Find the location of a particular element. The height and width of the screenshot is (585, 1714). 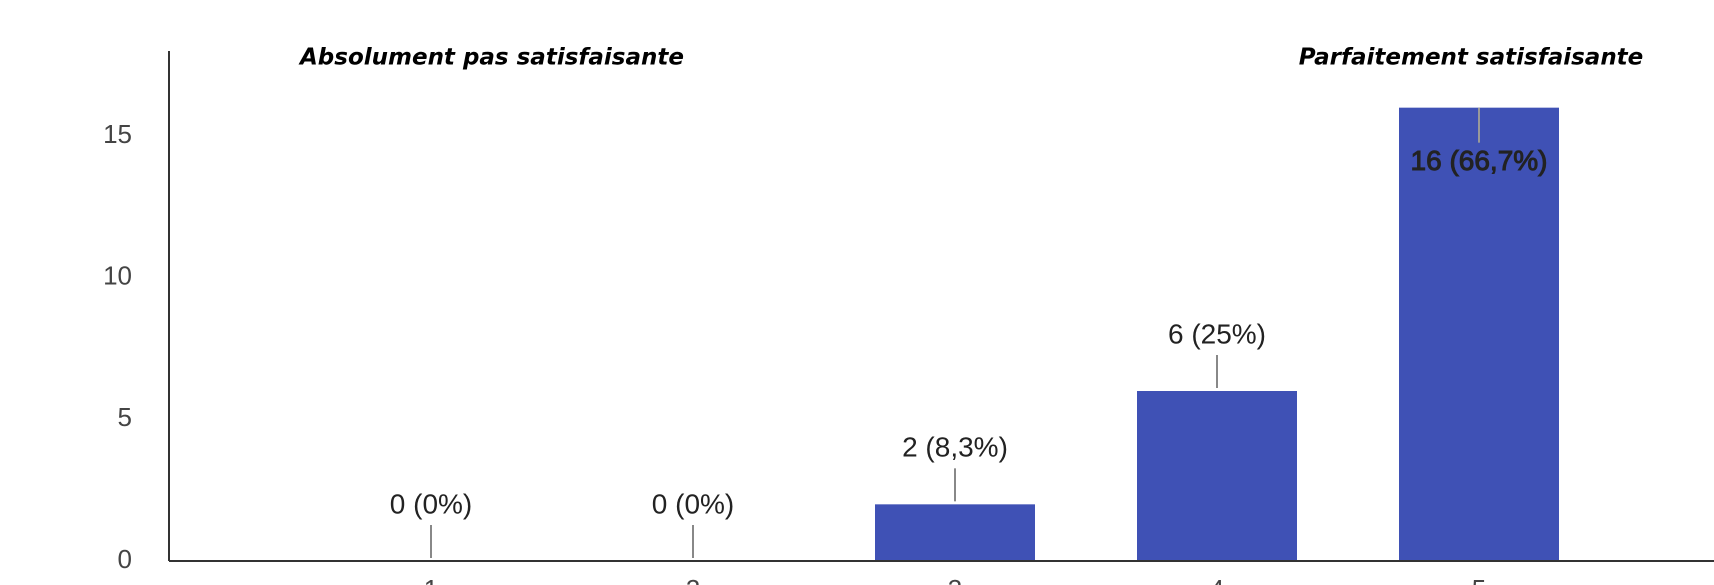

y-tick-label: 10 is located at coordinates (117, 276).